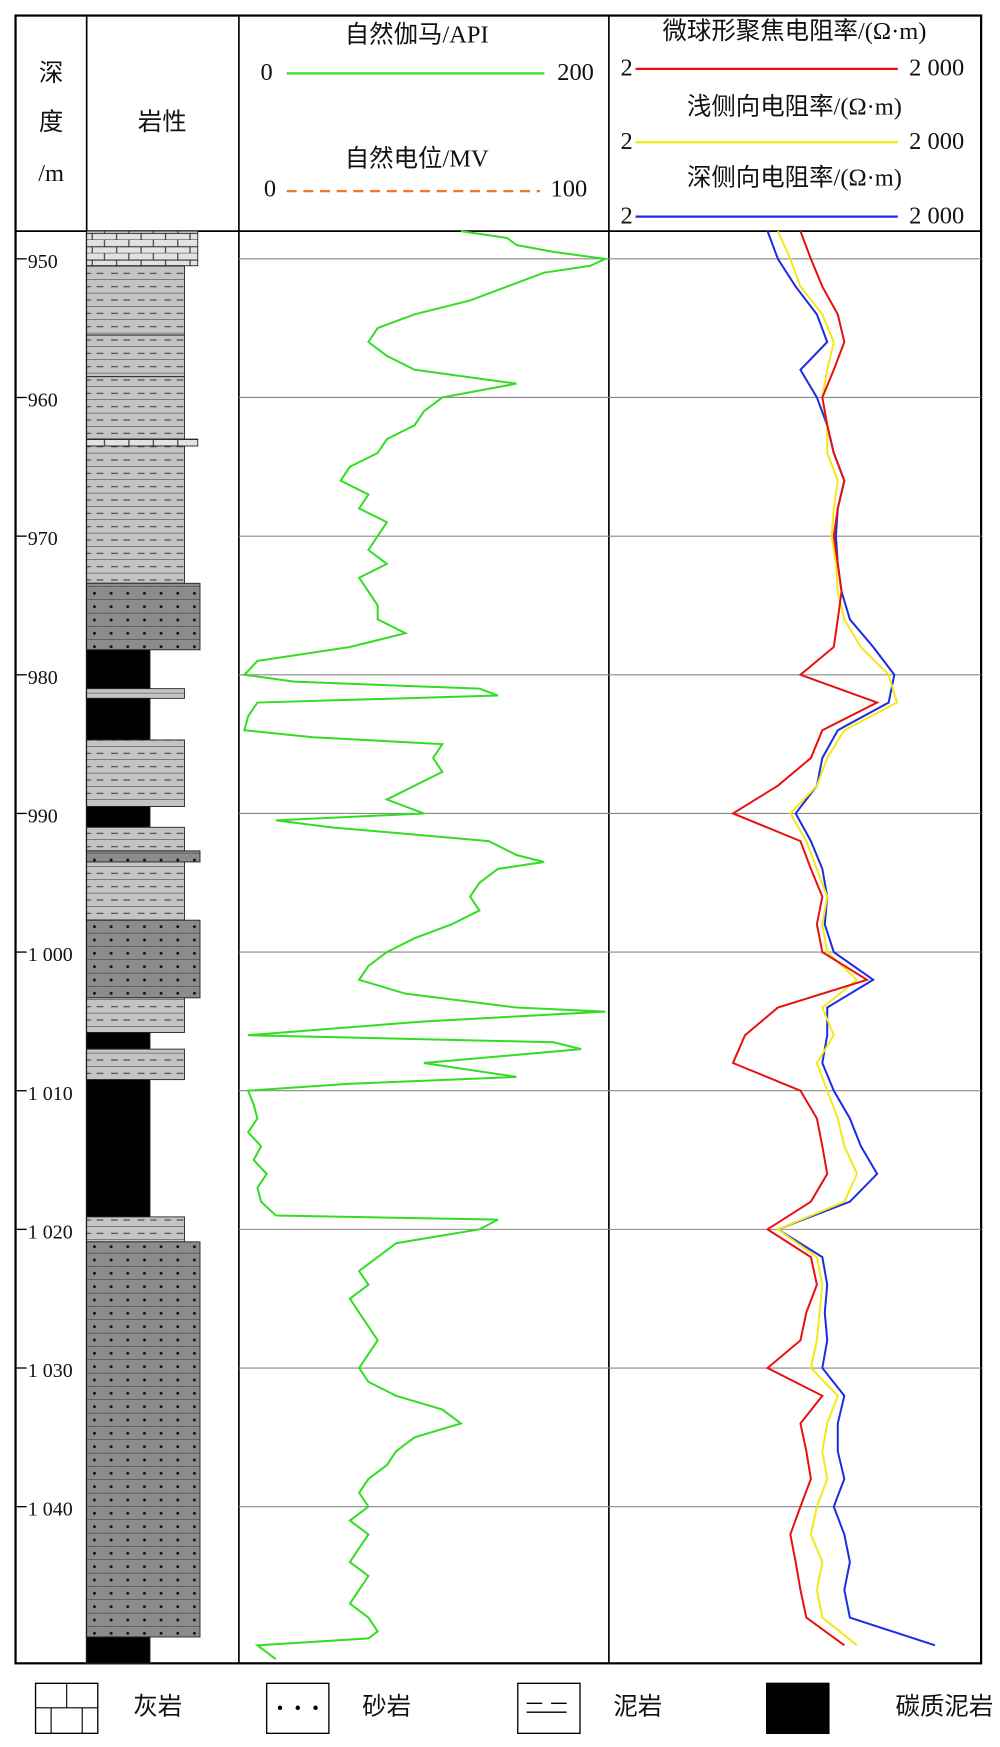  Describe the element at coordinates (51, 173) in the screenshot. I see `depth-label: /m` at that location.